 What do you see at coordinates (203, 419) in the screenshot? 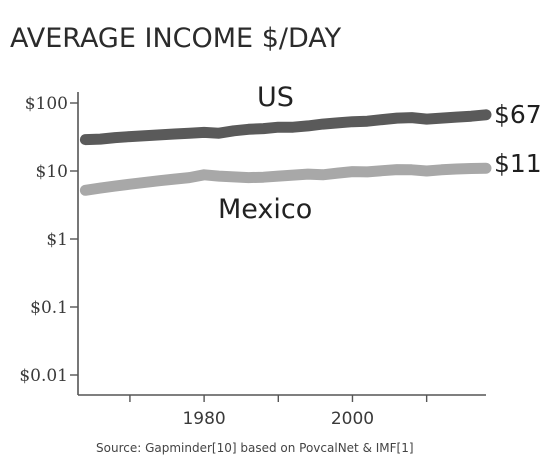
I see `x-tick-label: 1980` at bounding box center [203, 419].